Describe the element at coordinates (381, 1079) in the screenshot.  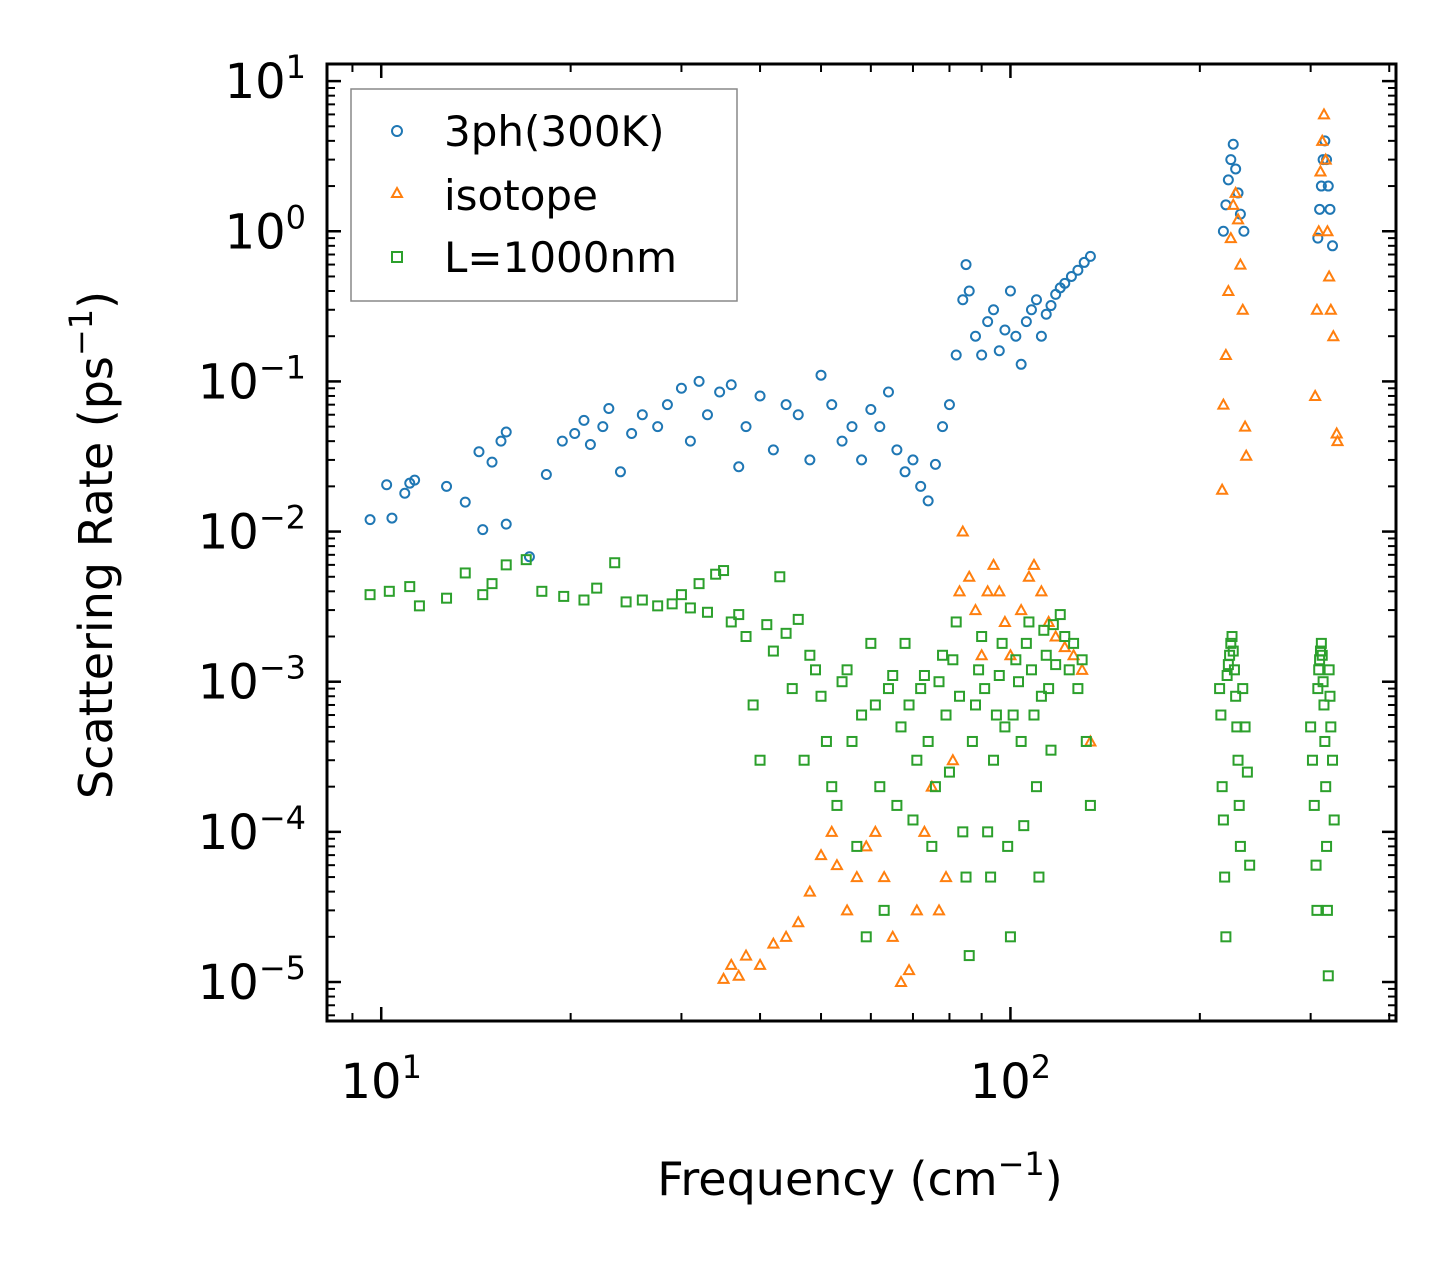
I see `x-tick-label: 101` at that location.